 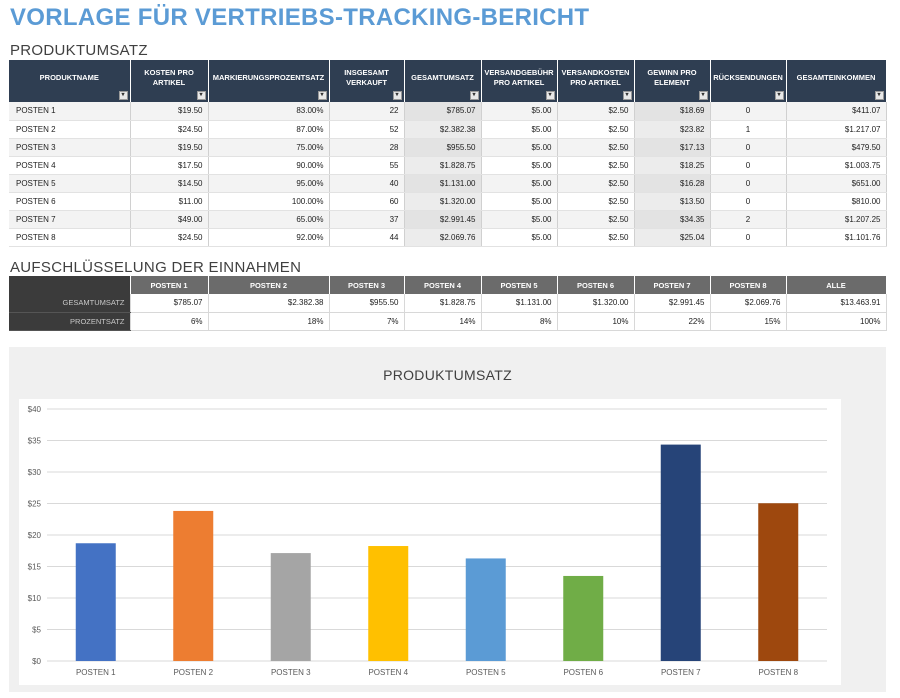 What do you see at coordinates (367, 111) in the screenshot?
I see `table-cell: 22` at bounding box center [367, 111].